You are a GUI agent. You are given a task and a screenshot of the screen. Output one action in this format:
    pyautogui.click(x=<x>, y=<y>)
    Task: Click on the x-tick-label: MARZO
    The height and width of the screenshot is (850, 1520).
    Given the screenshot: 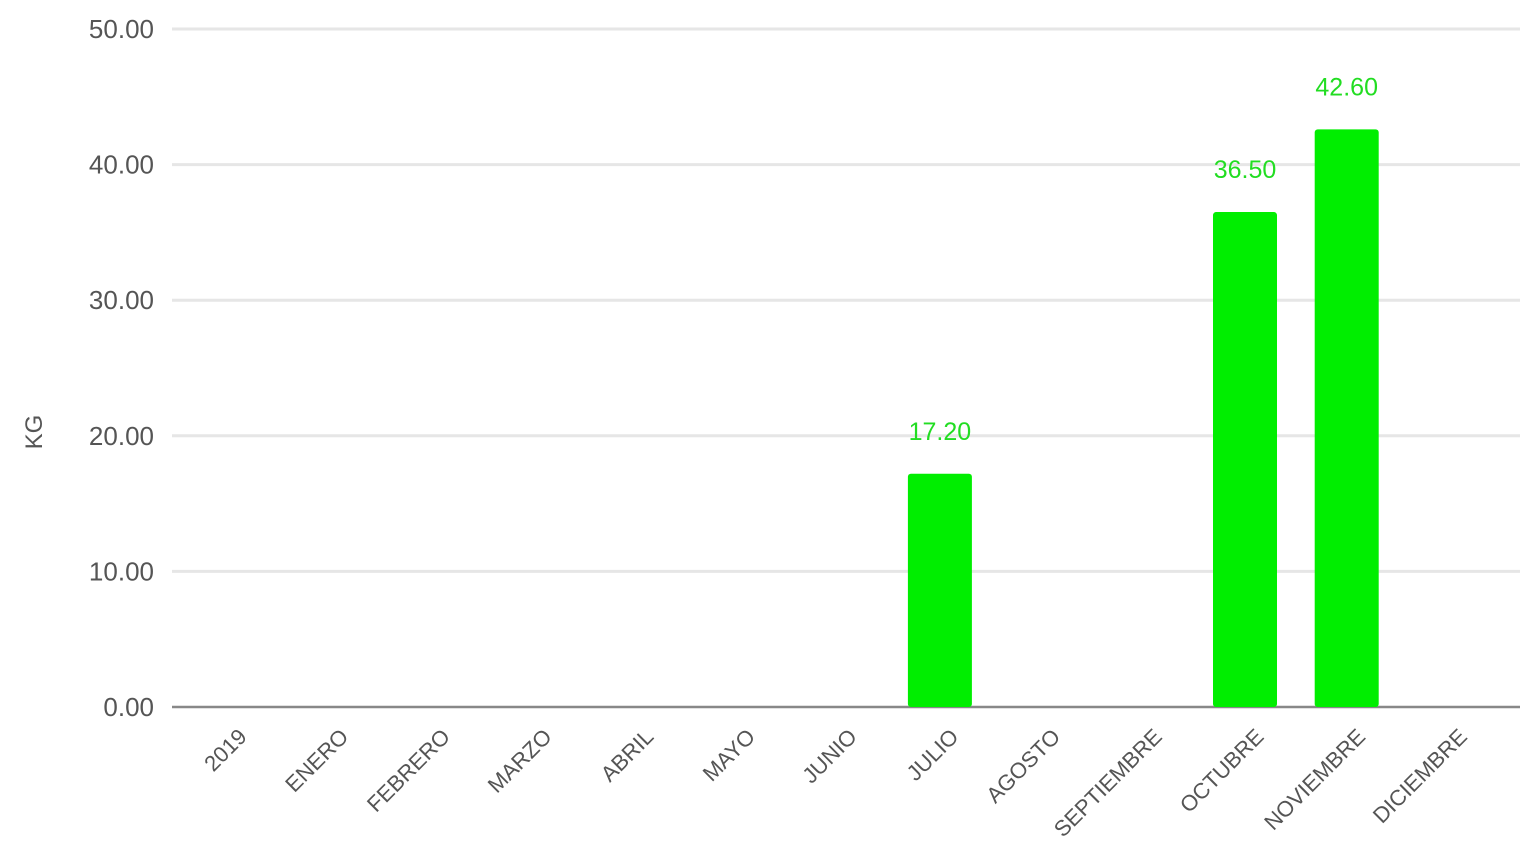 What is the action you would take?
    pyautogui.click(x=520, y=761)
    